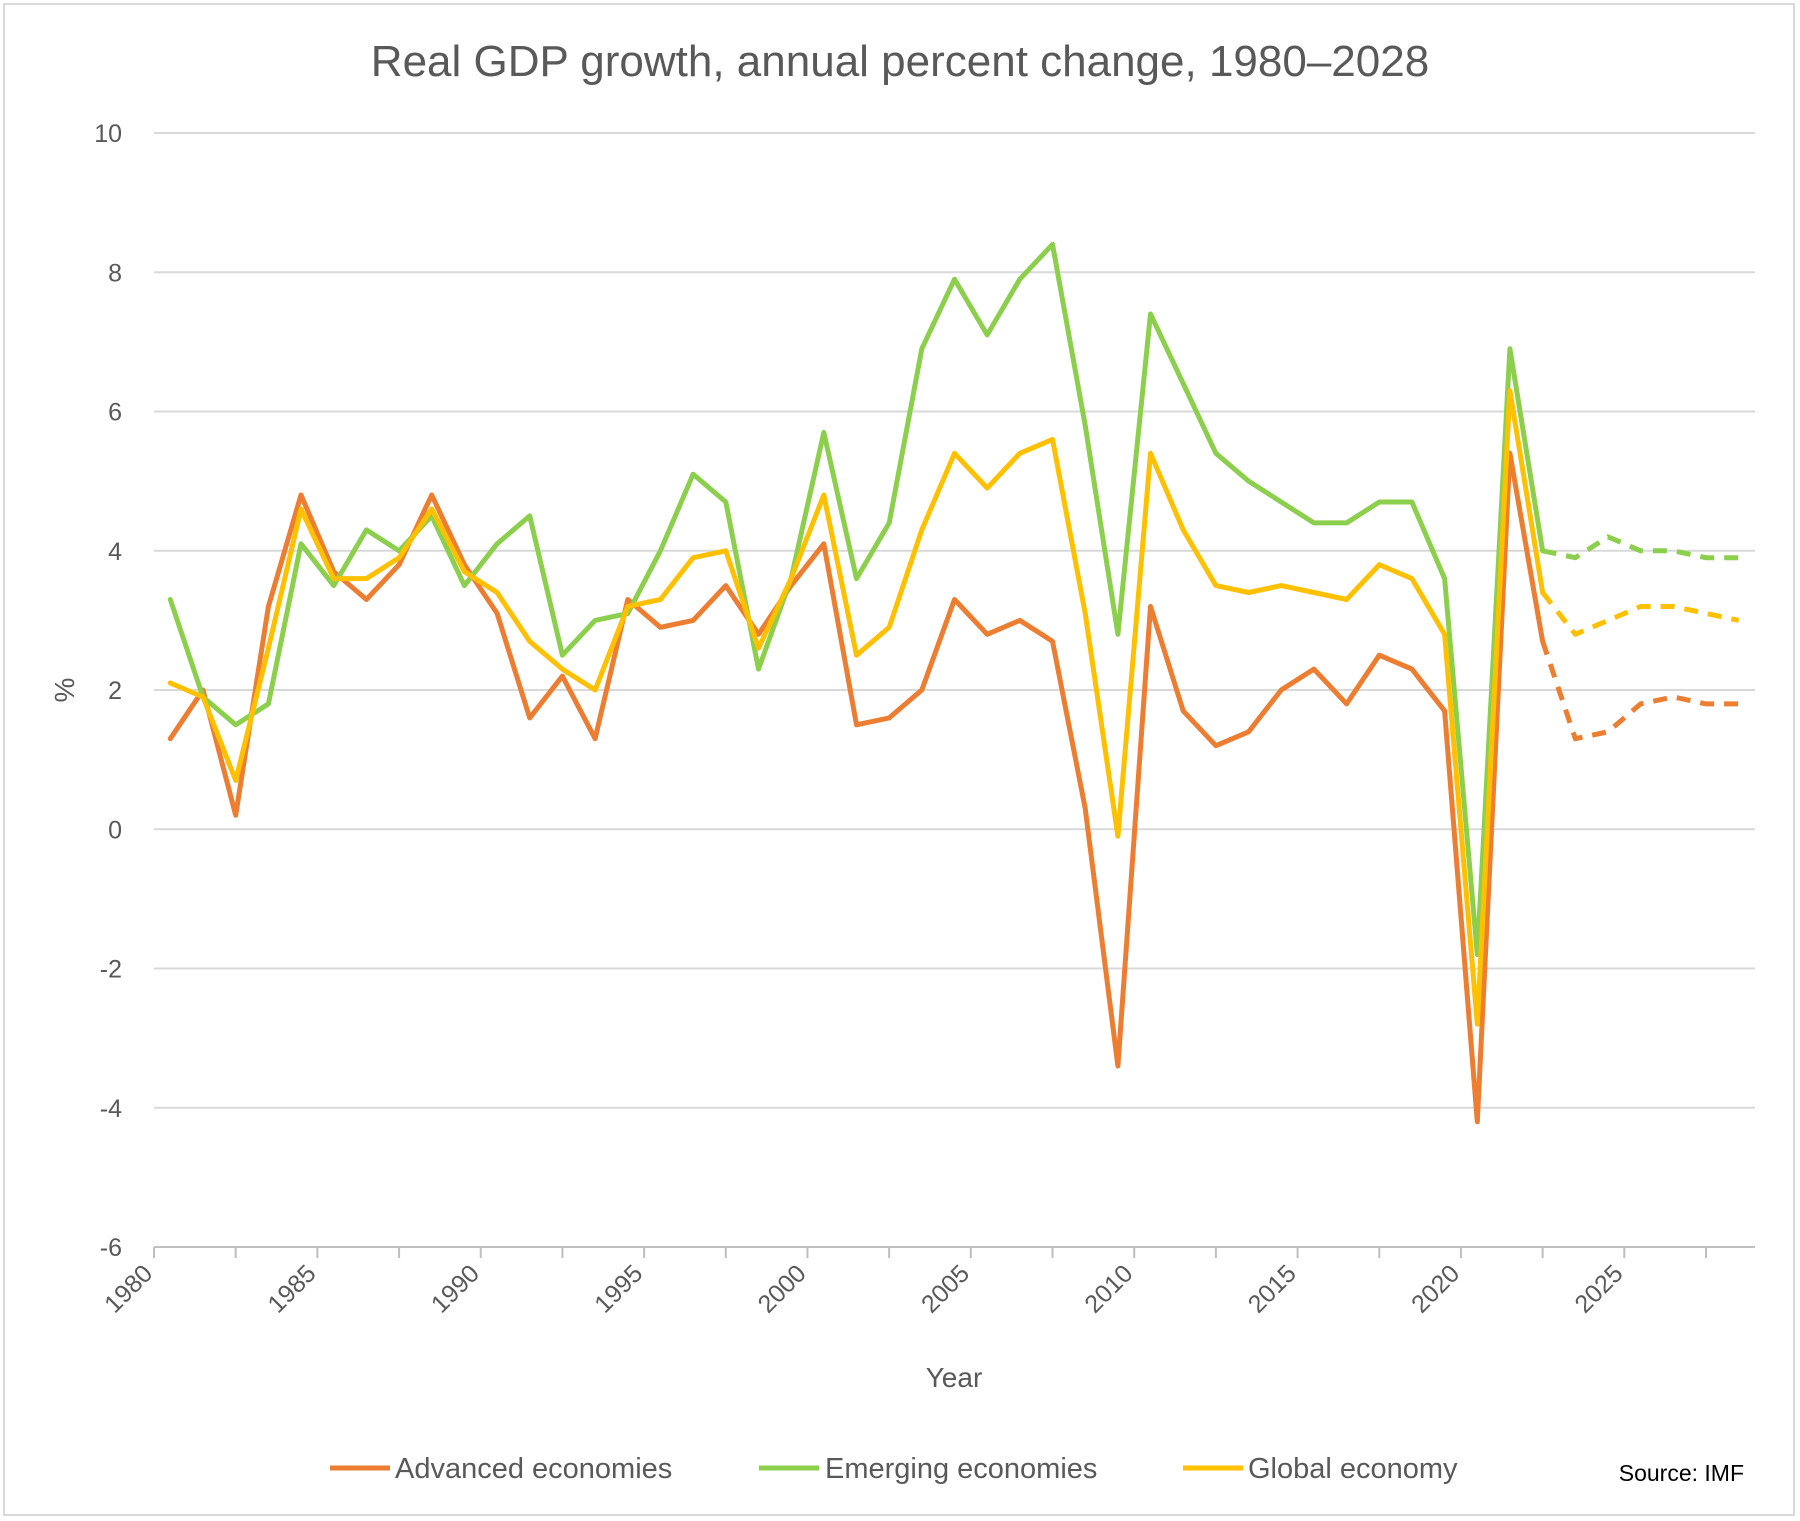  I want to click on x-tick-label: 2010, so click(1108, 1288).